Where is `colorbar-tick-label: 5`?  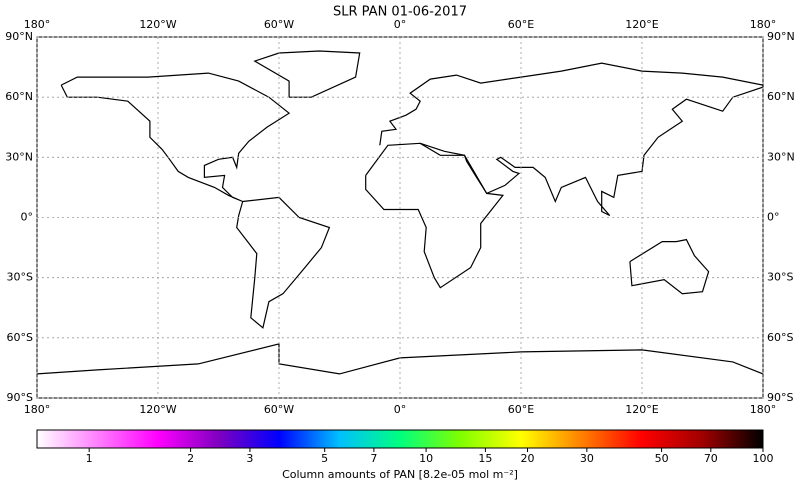
colorbar-tick-label: 5 is located at coordinates (324, 458).